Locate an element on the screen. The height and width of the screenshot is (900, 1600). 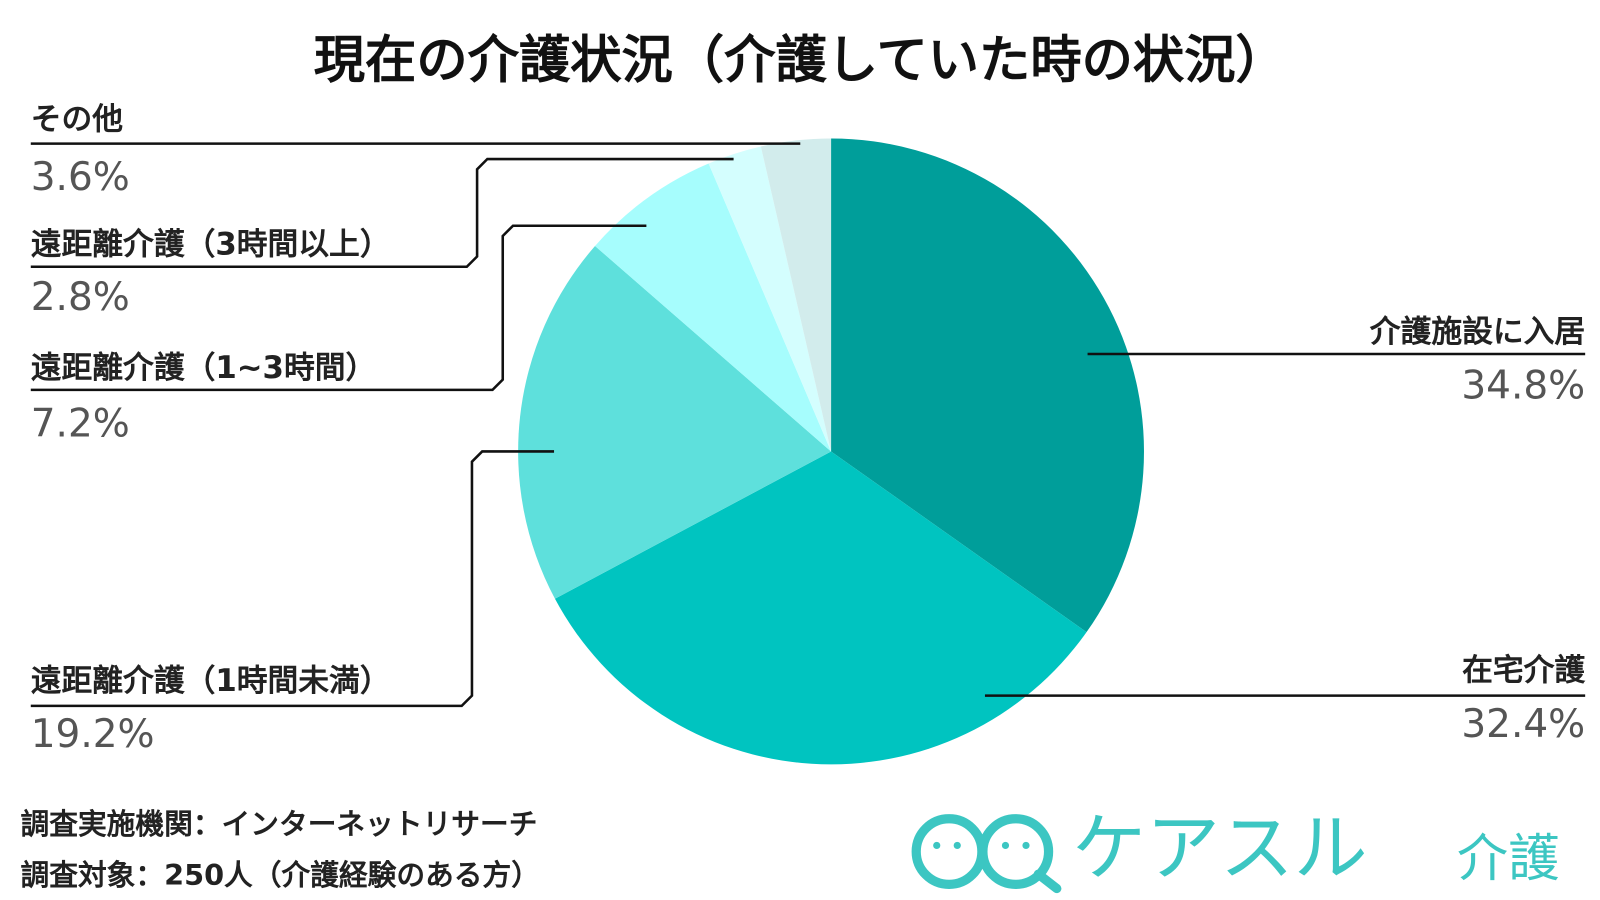
slice-label: 遠距離介護（3時間以上） is located at coordinates (211, 245).